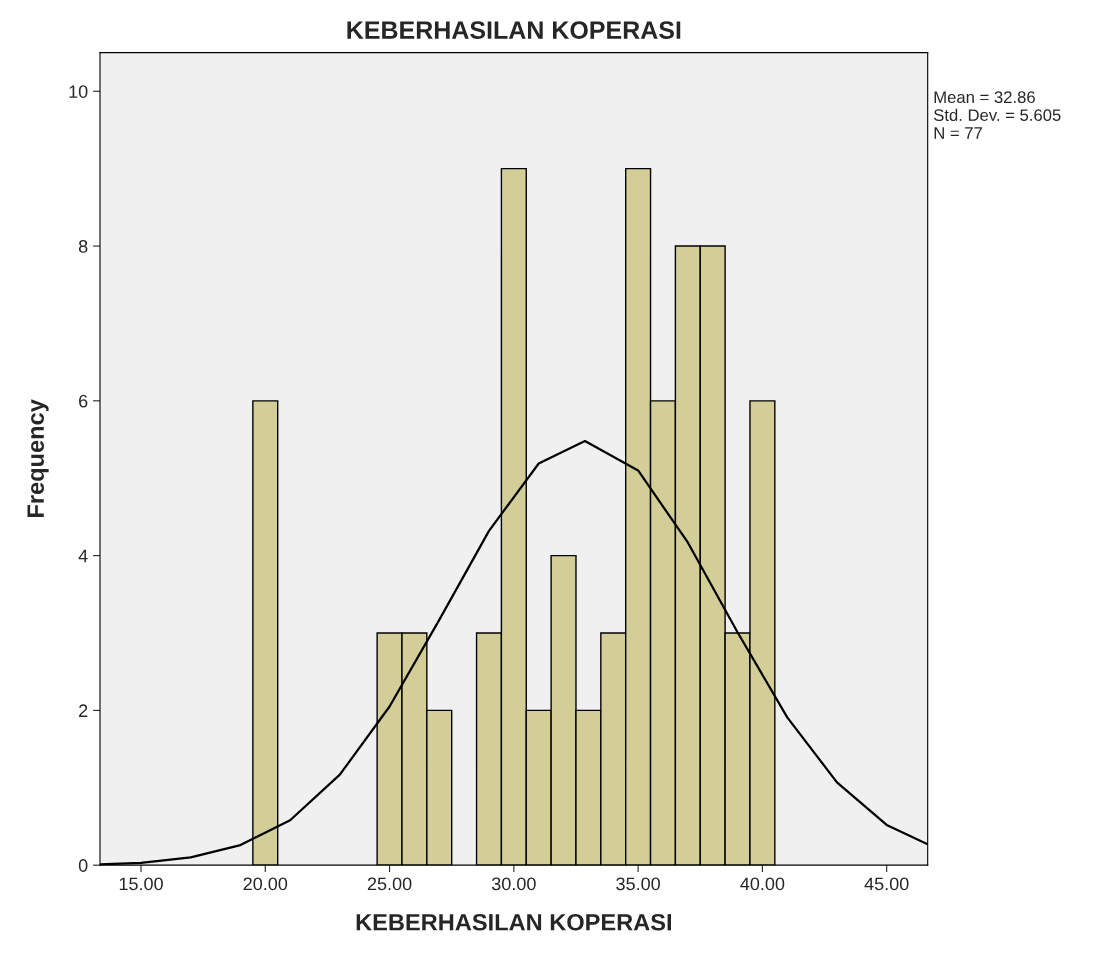 The width and height of the screenshot is (1111, 956). Describe the element at coordinates (886, 884) in the screenshot. I see `x-tick-label: 45.00` at that location.